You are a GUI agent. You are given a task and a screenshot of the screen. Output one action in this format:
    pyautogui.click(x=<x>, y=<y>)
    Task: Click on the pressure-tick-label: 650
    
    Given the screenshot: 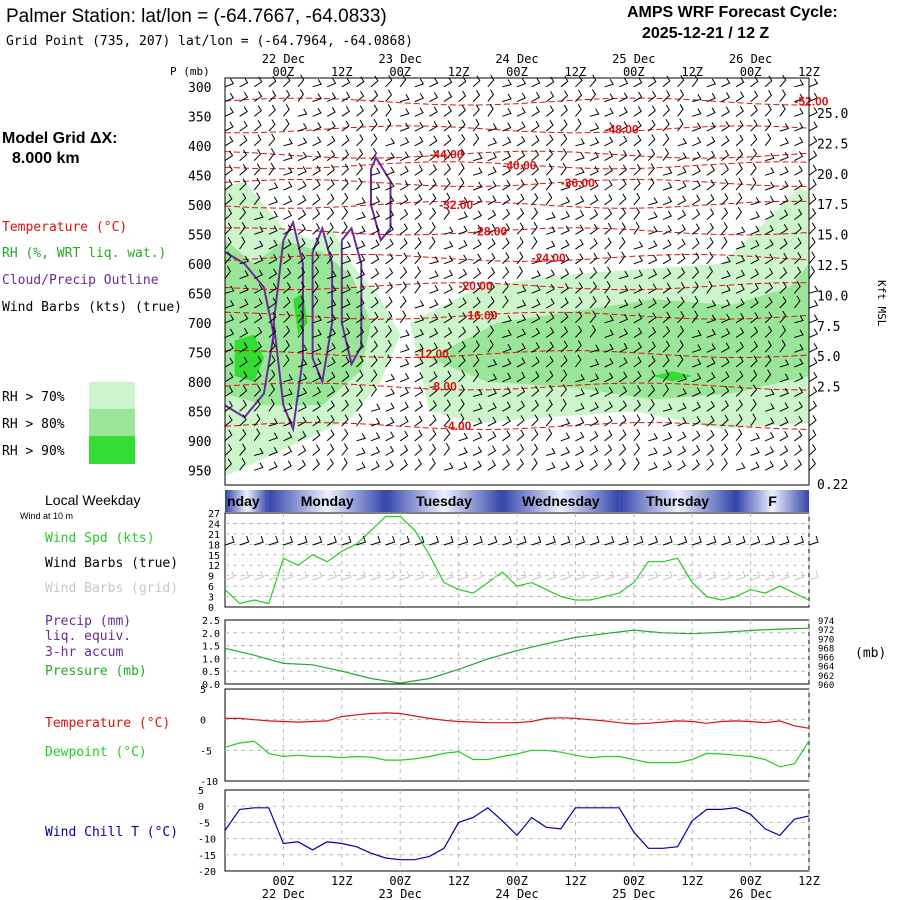 What is the action you would take?
    pyautogui.click(x=199, y=294)
    